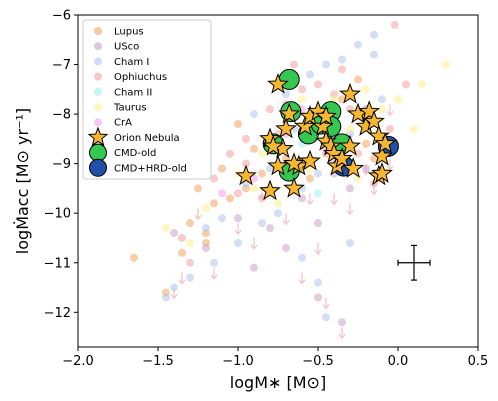 Image resolution: width=498 pixels, height=401 pixels. What do you see at coordinates (398, 361) in the screenshot?
I see `x-tick-label: 0.0` at bounding box center [398, 361].